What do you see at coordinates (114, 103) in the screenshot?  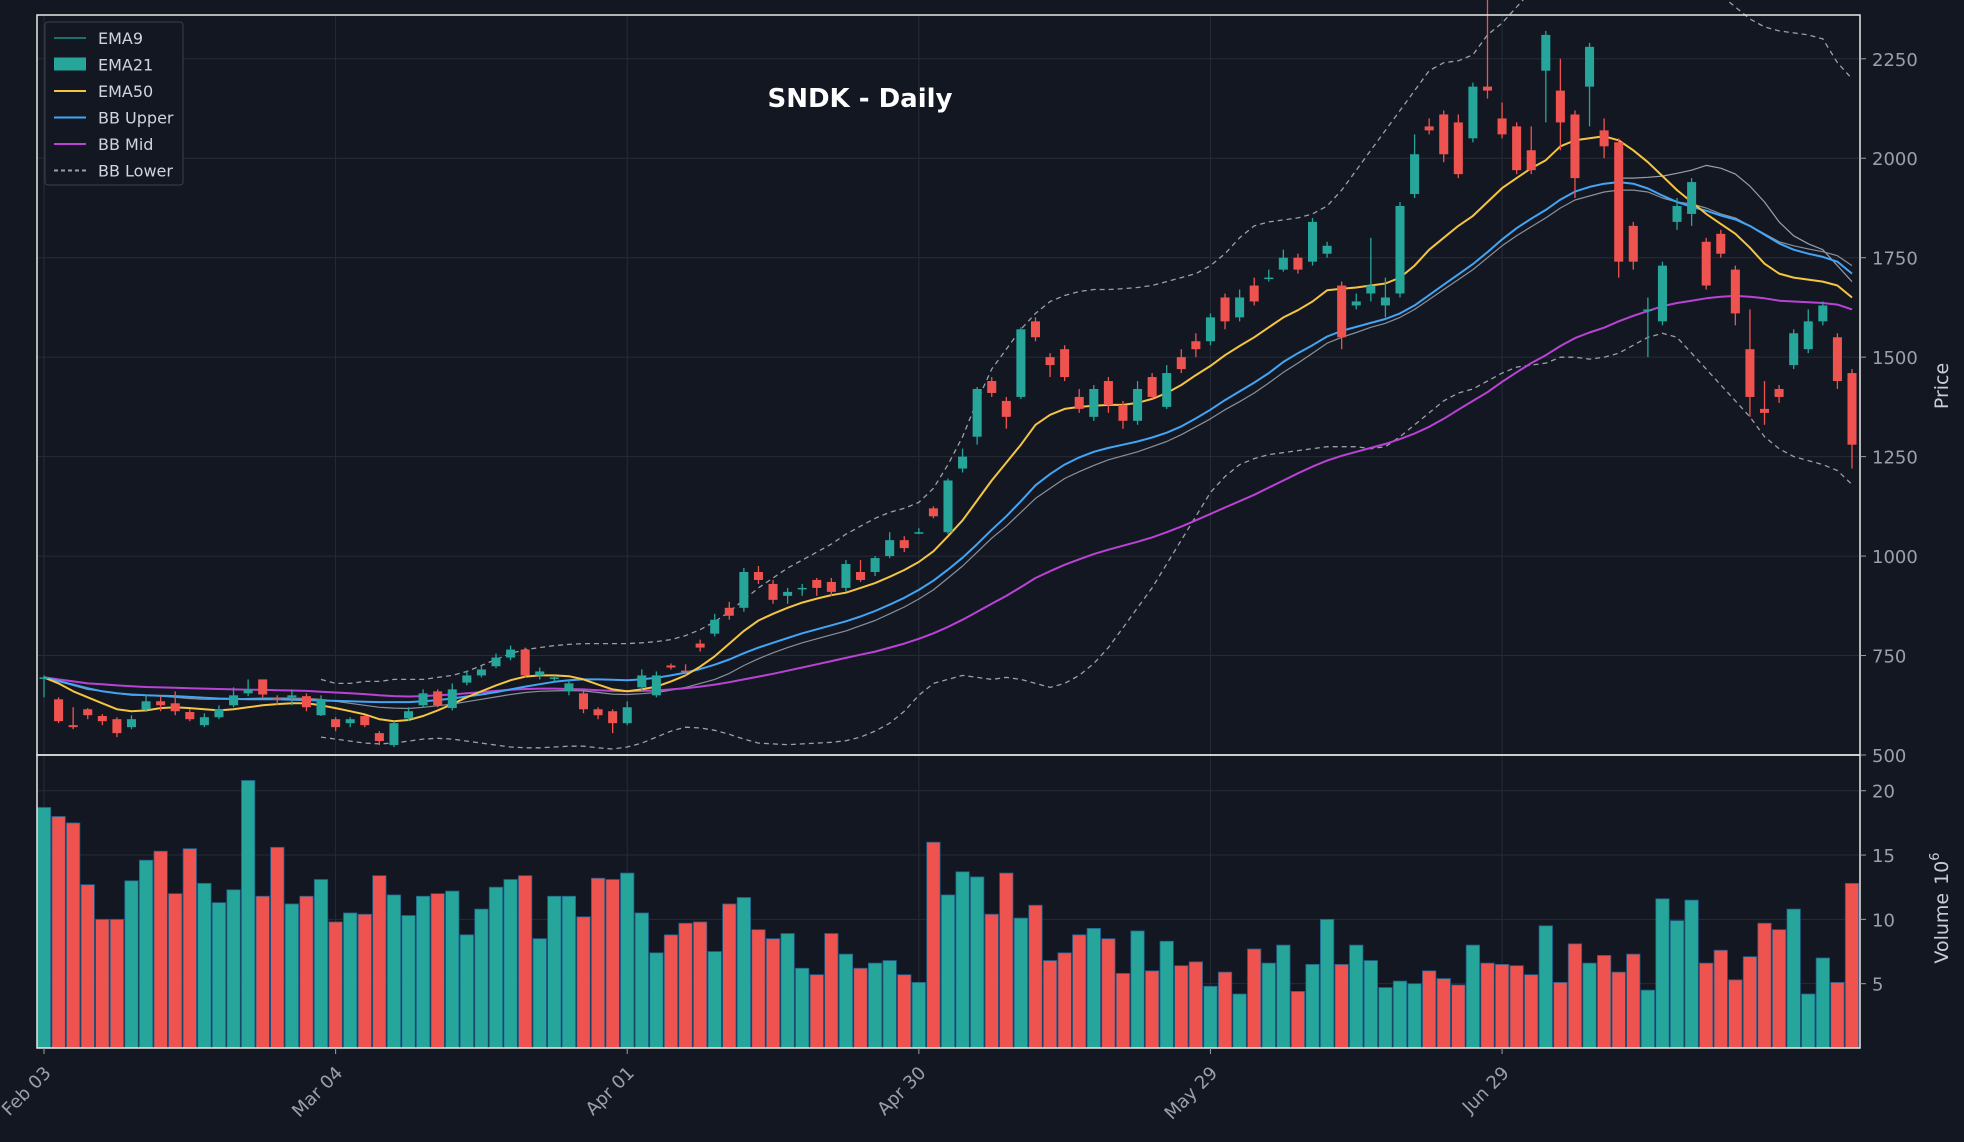 I see `legend: EMA9 EMA21 EMA50 BB Upper BB Mid BB Lower` at bounding box center [114, 103].